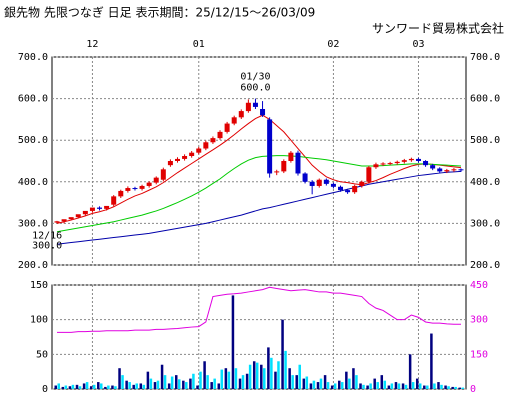  Describe the element at coordinates (45, 389) in the screenshot. I see `volume-tick-label: 0` at that location.